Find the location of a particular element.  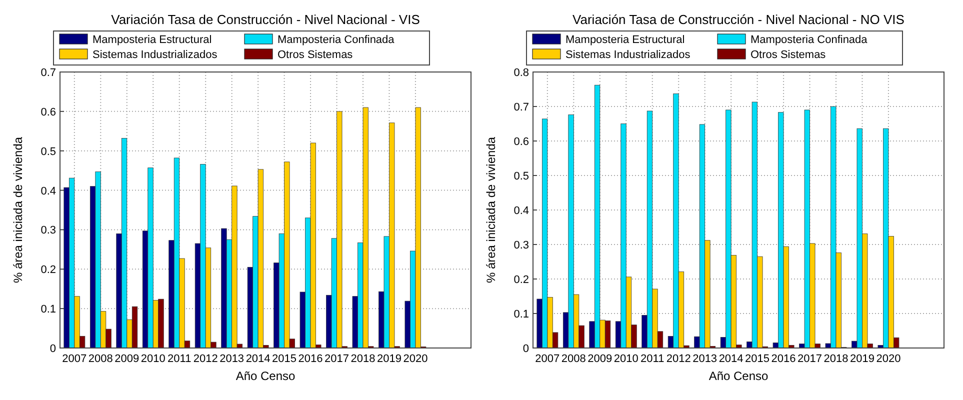

y-tick-label: 0.8 is located at coordinates (521, 73).